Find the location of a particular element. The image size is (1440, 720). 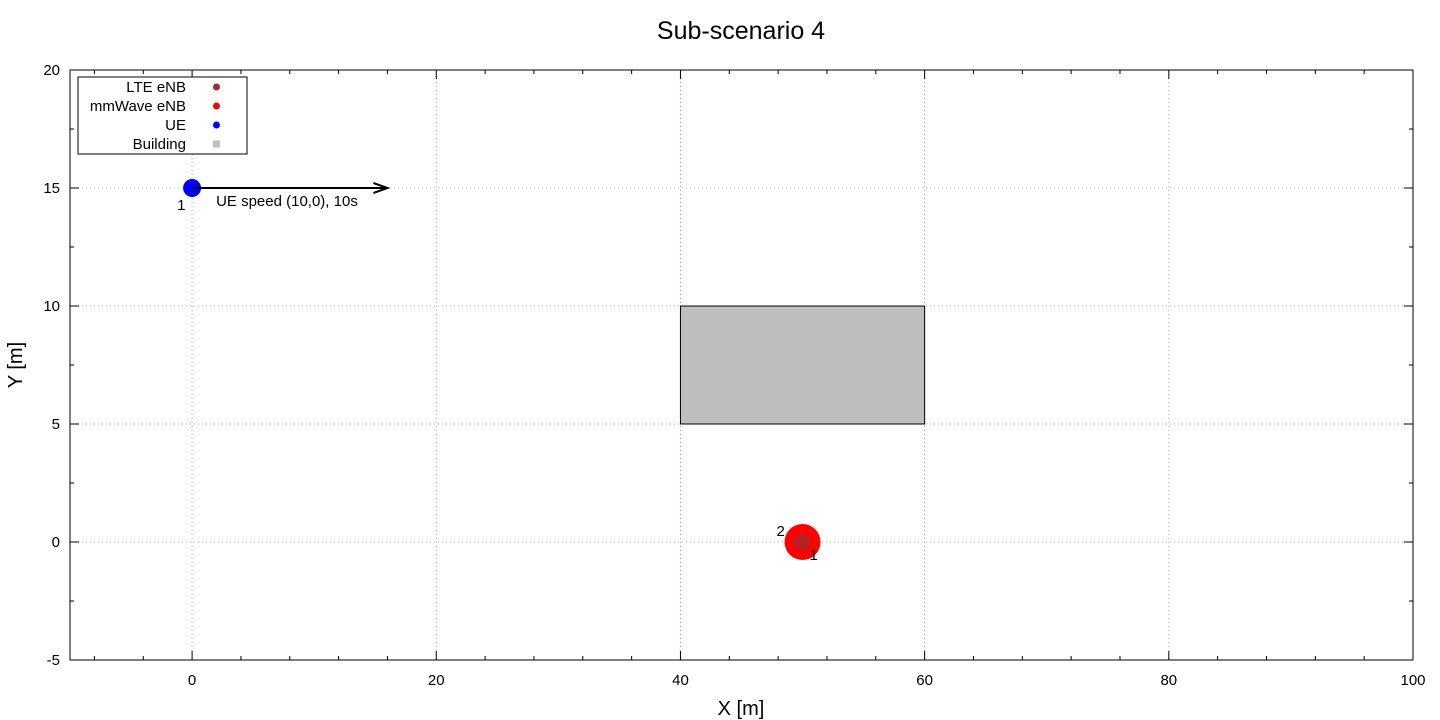

legend-label: Building is located at coordinates (159, 144).